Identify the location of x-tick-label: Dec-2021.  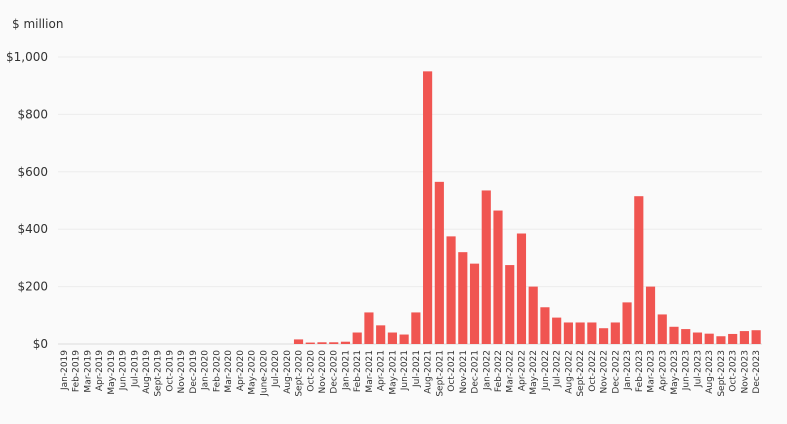
(476, 372).